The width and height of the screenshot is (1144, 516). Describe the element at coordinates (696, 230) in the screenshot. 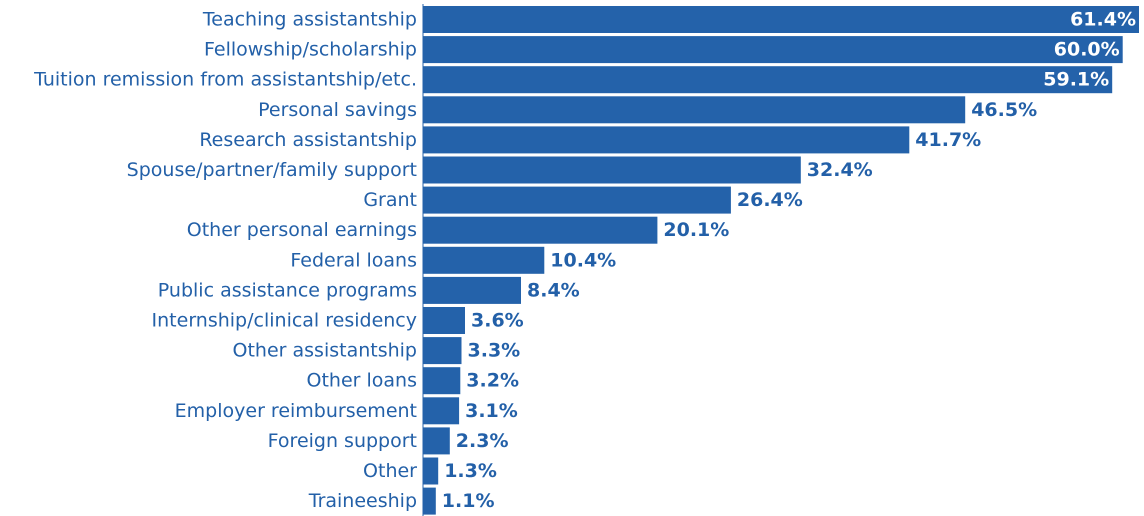

I see `value-label: 20.1%` at that location.